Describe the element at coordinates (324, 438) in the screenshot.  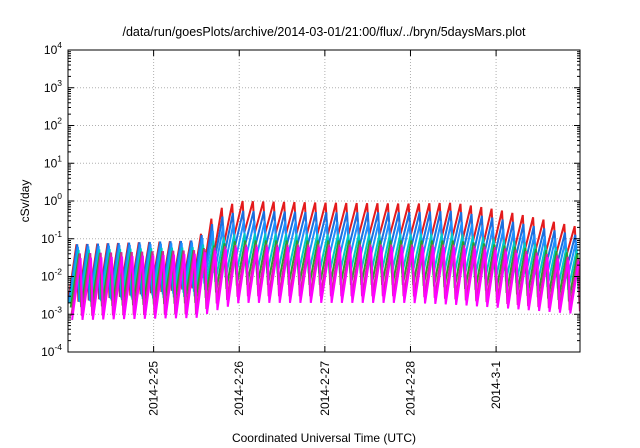
I see `x-axis-label: Coordinated Universal Time (UTC)` at that location.